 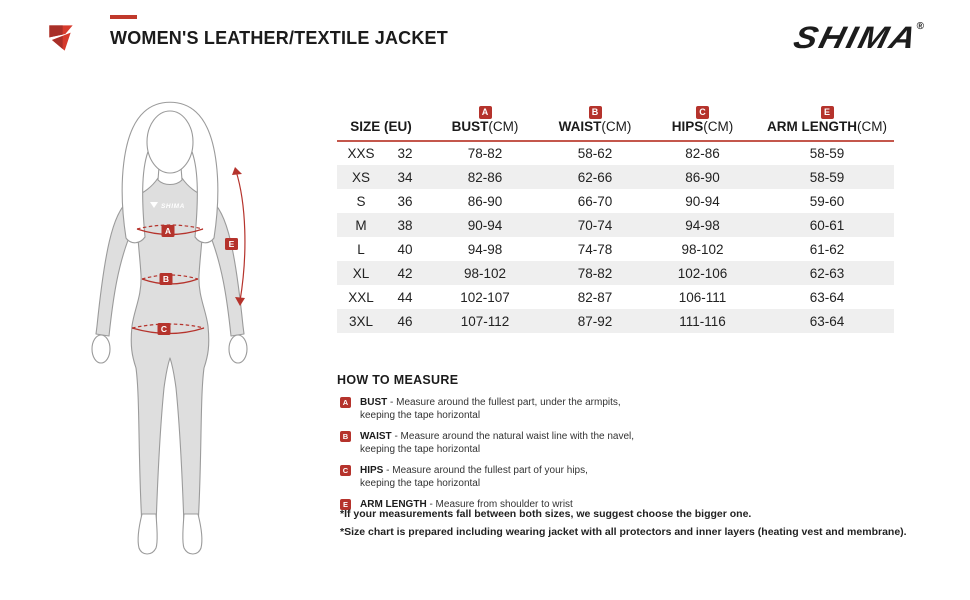 What do you see at coordinates (485, 225) in the screenshot?
I see `bust-value: 90-94` at bounding box center [485, 225].